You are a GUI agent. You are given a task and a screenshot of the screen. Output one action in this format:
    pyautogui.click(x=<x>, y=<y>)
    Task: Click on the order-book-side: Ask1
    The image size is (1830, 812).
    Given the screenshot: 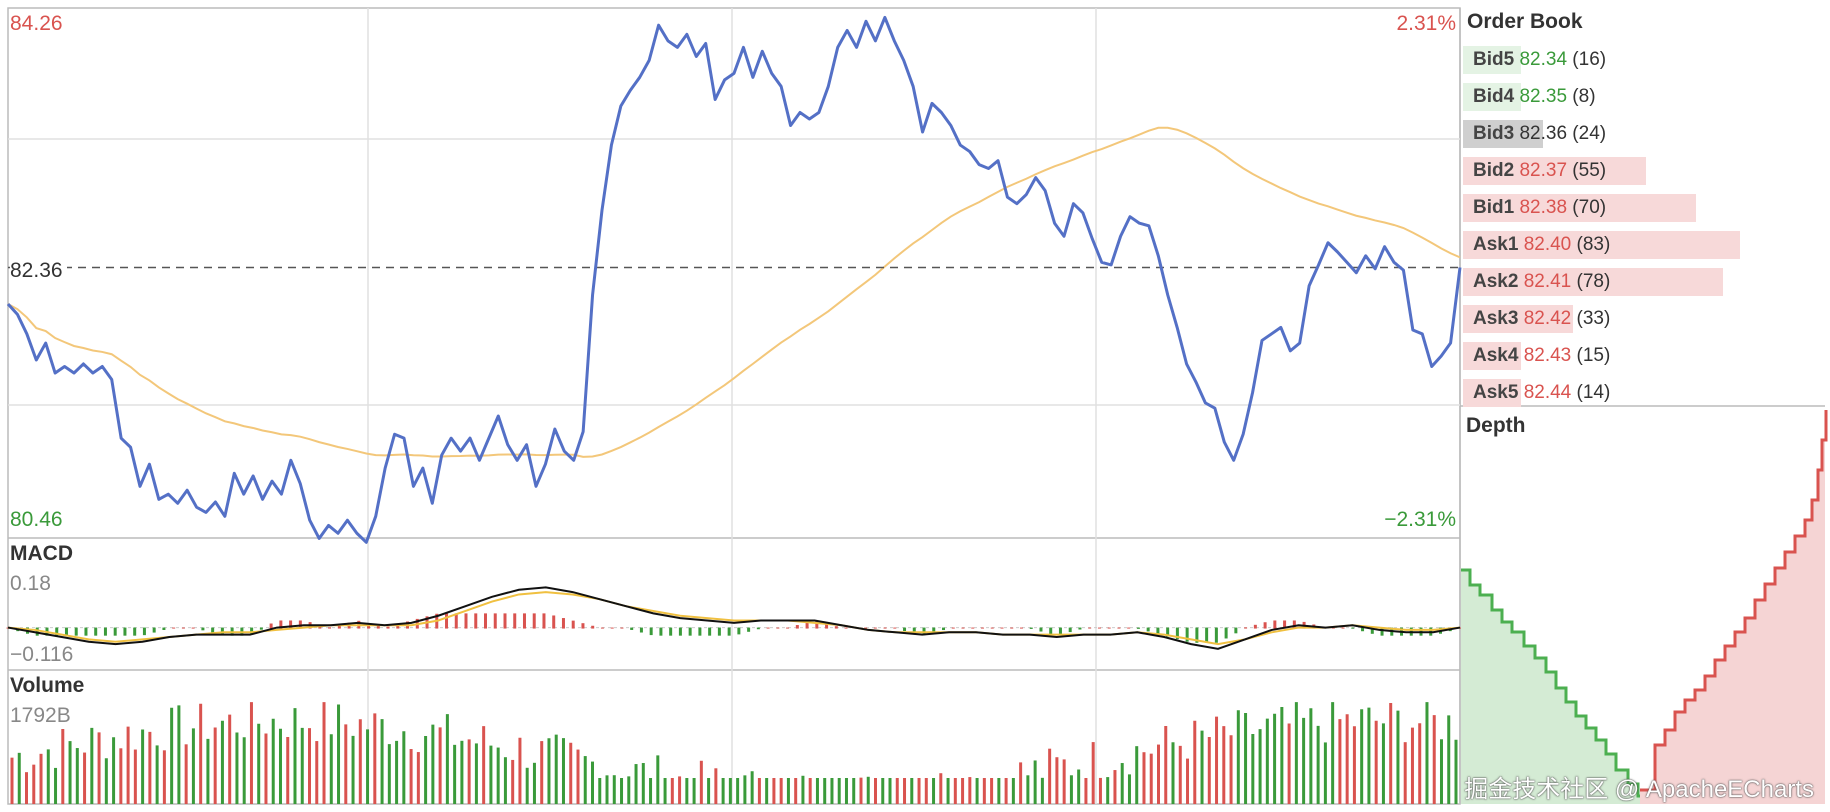 What is the action you would take?
    pyautogui.click(x=1496, y=244)
    